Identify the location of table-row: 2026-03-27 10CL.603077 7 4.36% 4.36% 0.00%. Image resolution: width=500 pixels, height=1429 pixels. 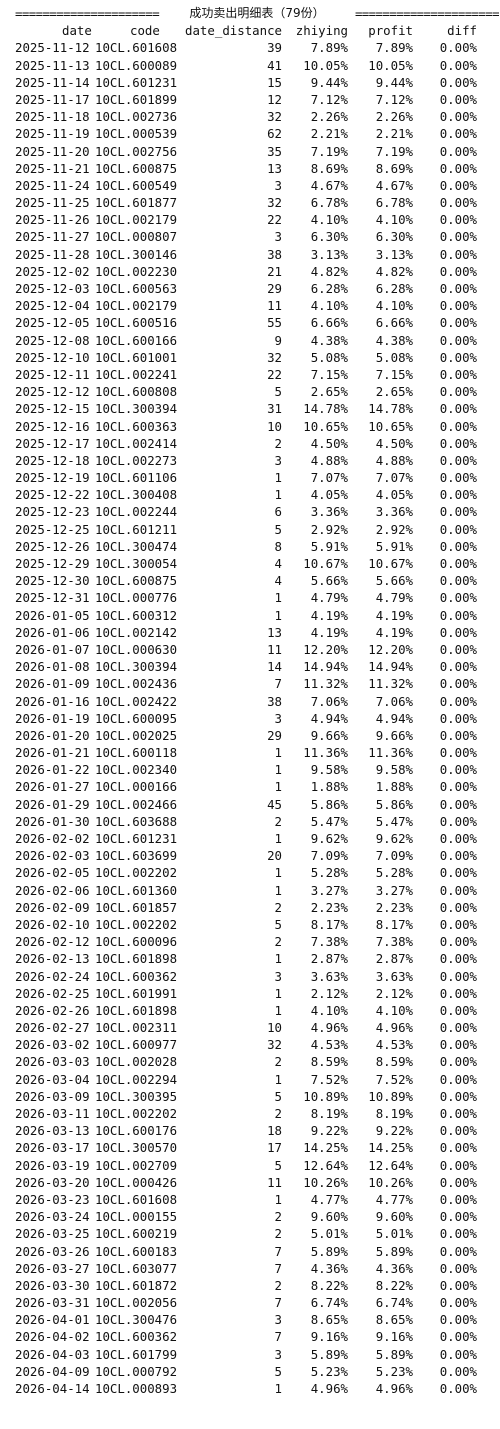
(250, 1268).